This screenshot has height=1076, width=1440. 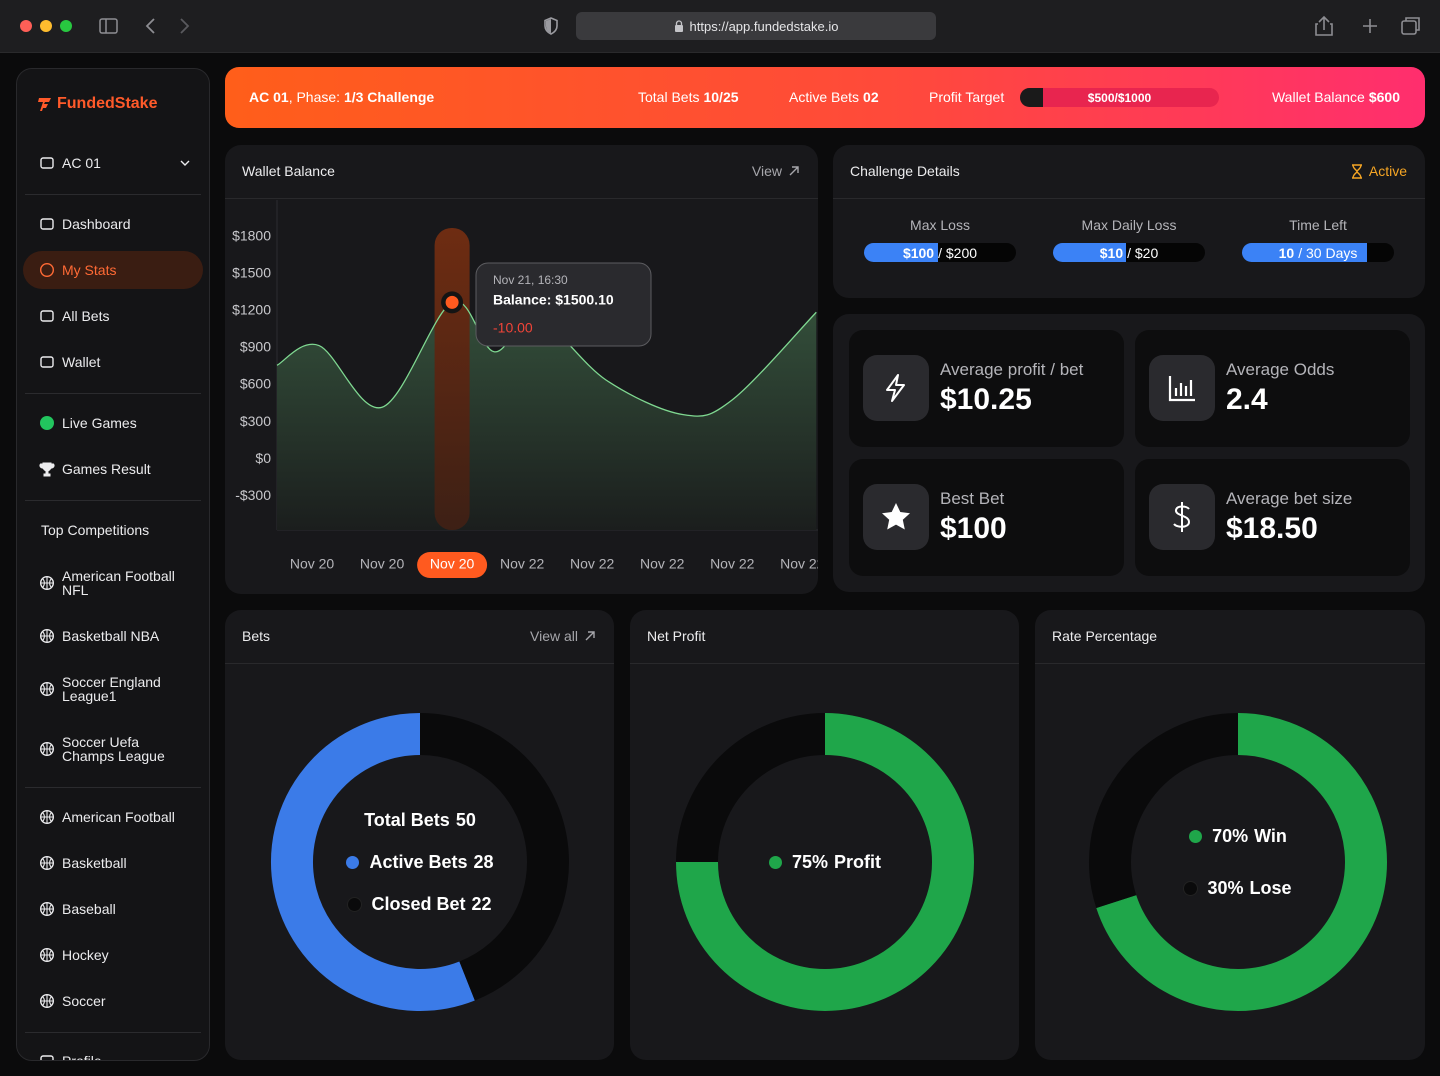 What do you see at coordinates (251, 273) in the screenshot?
I see `y-tick-label: $1500` at bounding box center [251, 273].